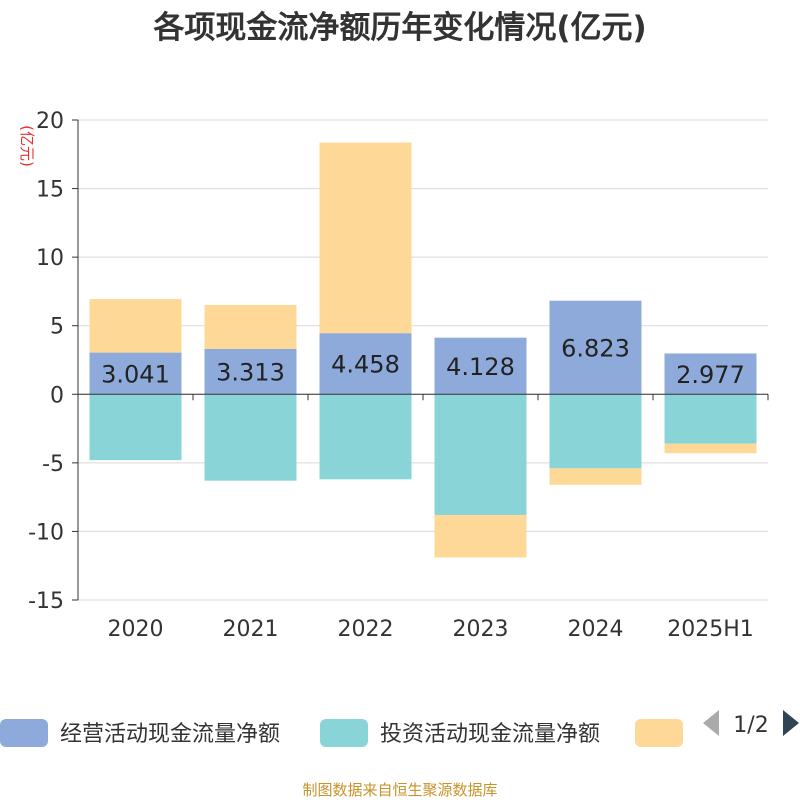  Describe the element at coordinates (596, 629) in the screenshot. I see `x-tick-label: 2024` at that location.